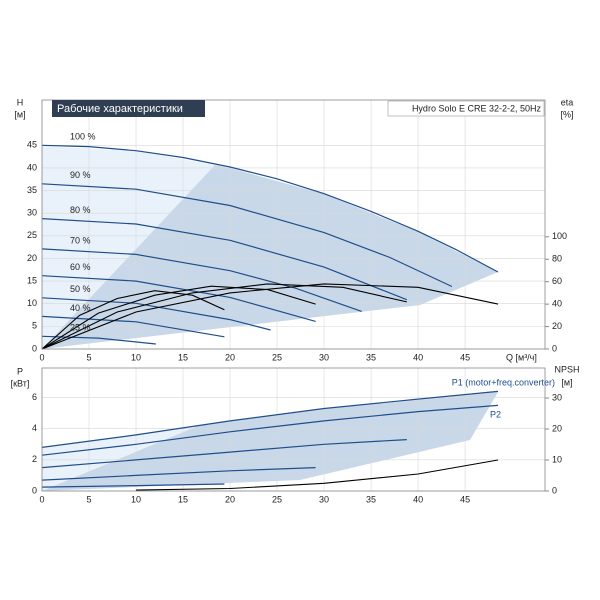  Describe the element at coordinates (34, 428) in the screenshot. I see `y-tick-label: 4` at that location.